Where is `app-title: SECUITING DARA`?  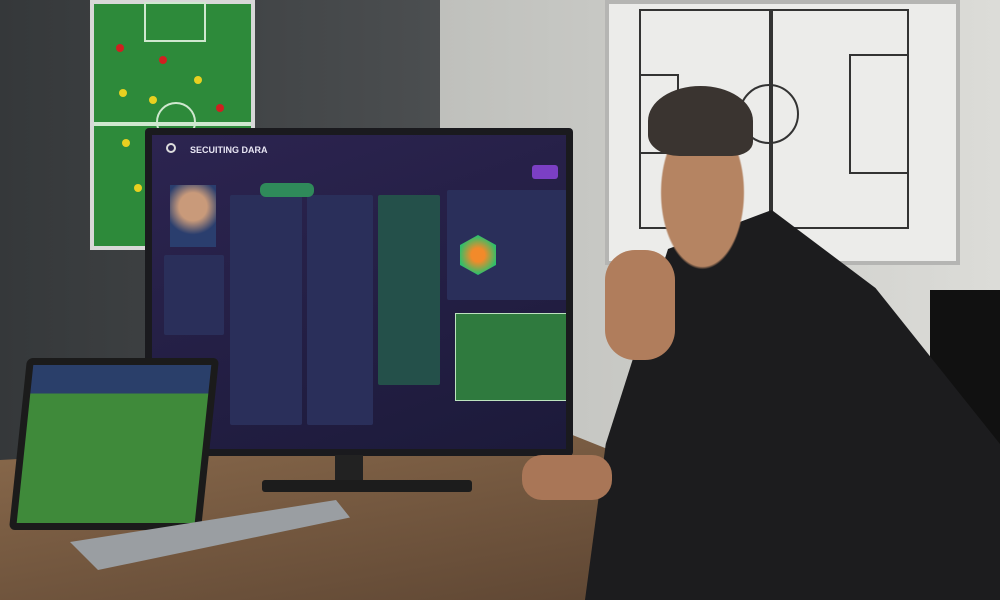 app-title: SECUITING DARA is located at coordinates (229, 150).